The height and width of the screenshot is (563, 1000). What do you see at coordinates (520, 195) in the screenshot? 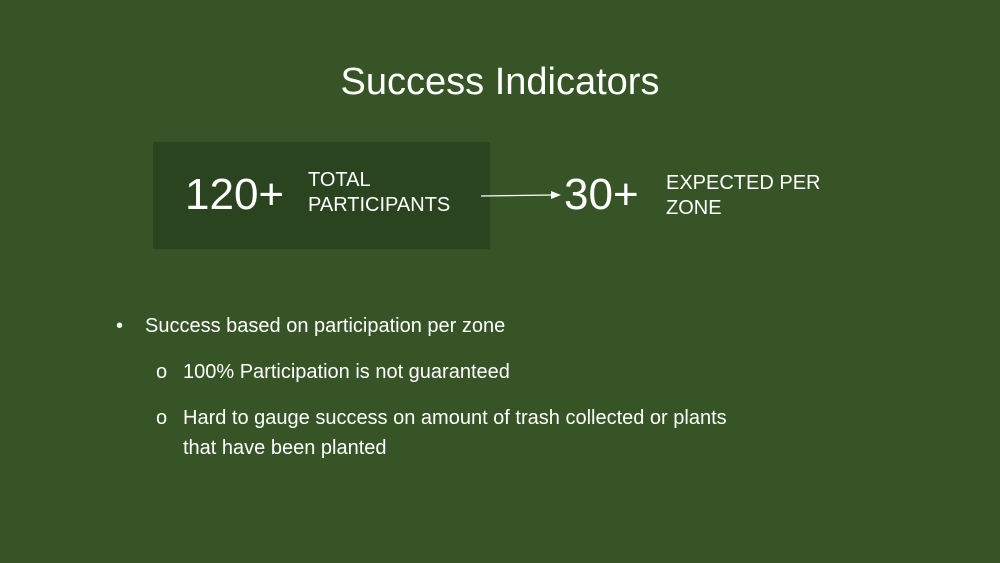
I see `right-arrow-icon` at bounding box center [520, 195].